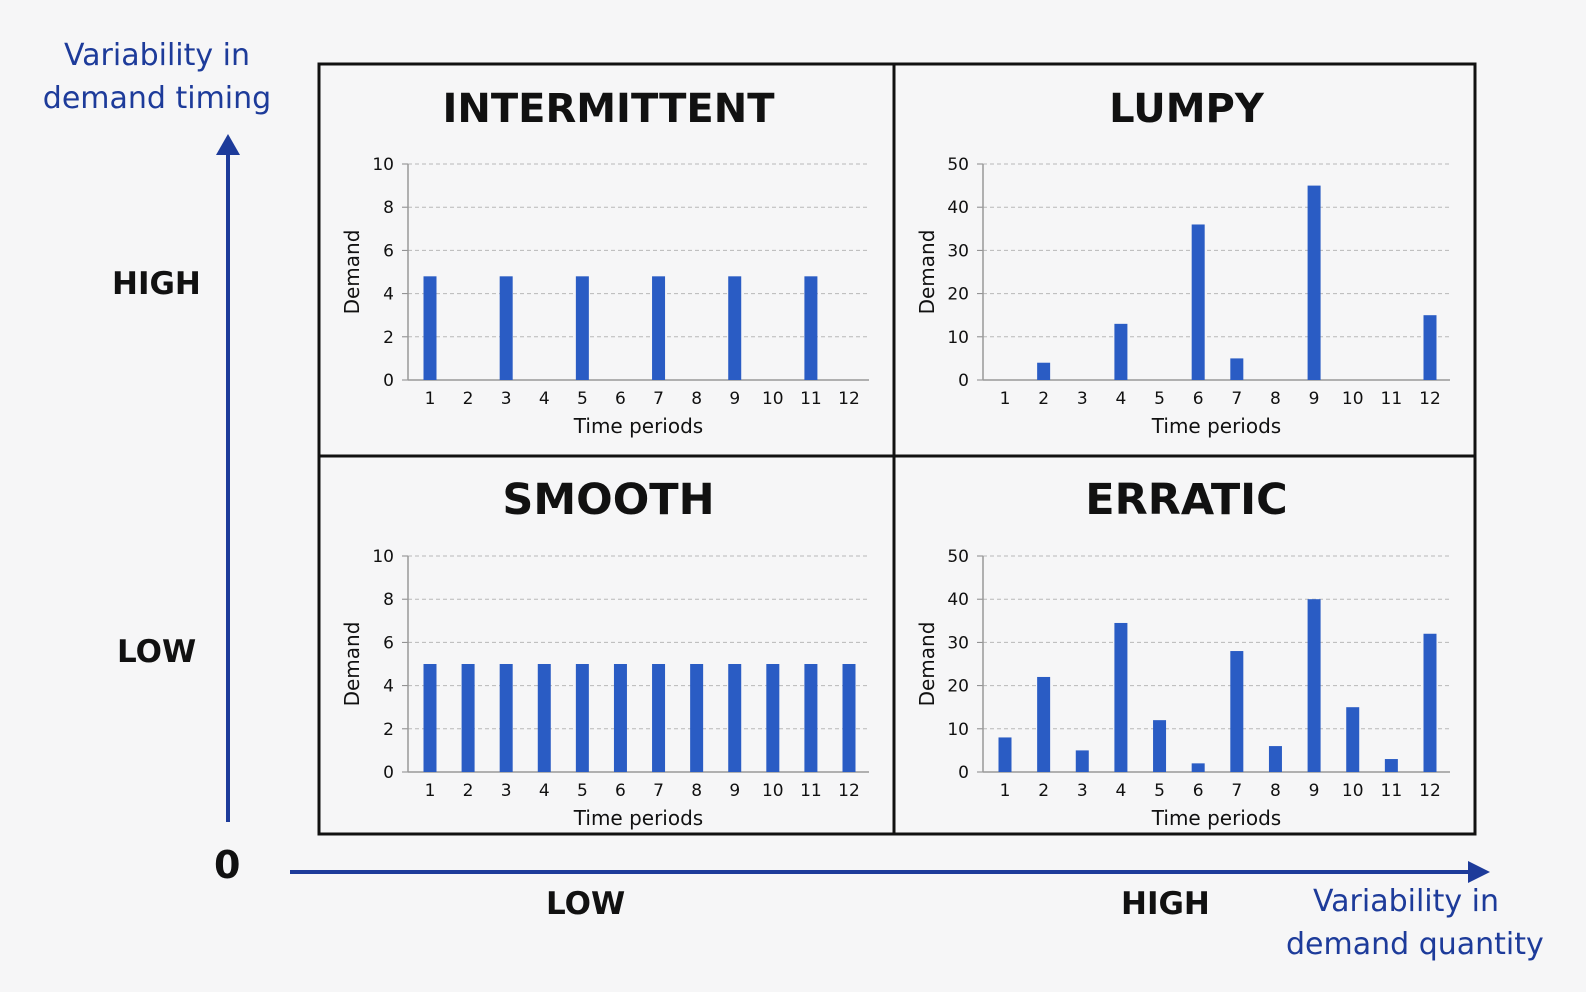 This screenshot has height=992, width=1586. What do you see at coordinates (1406, 901) in the screenshot?
I see `x-axis-title-line1: Variability in` at bounding box center [1406, 901].